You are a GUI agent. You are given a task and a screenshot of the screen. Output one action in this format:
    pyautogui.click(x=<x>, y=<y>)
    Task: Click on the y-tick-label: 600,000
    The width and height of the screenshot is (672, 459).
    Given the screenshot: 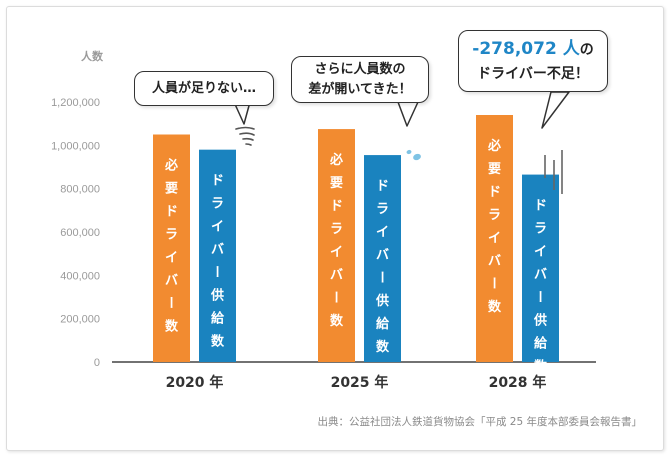 What is the action you would take?
    pyautogui.click(x=80, y=233)
    